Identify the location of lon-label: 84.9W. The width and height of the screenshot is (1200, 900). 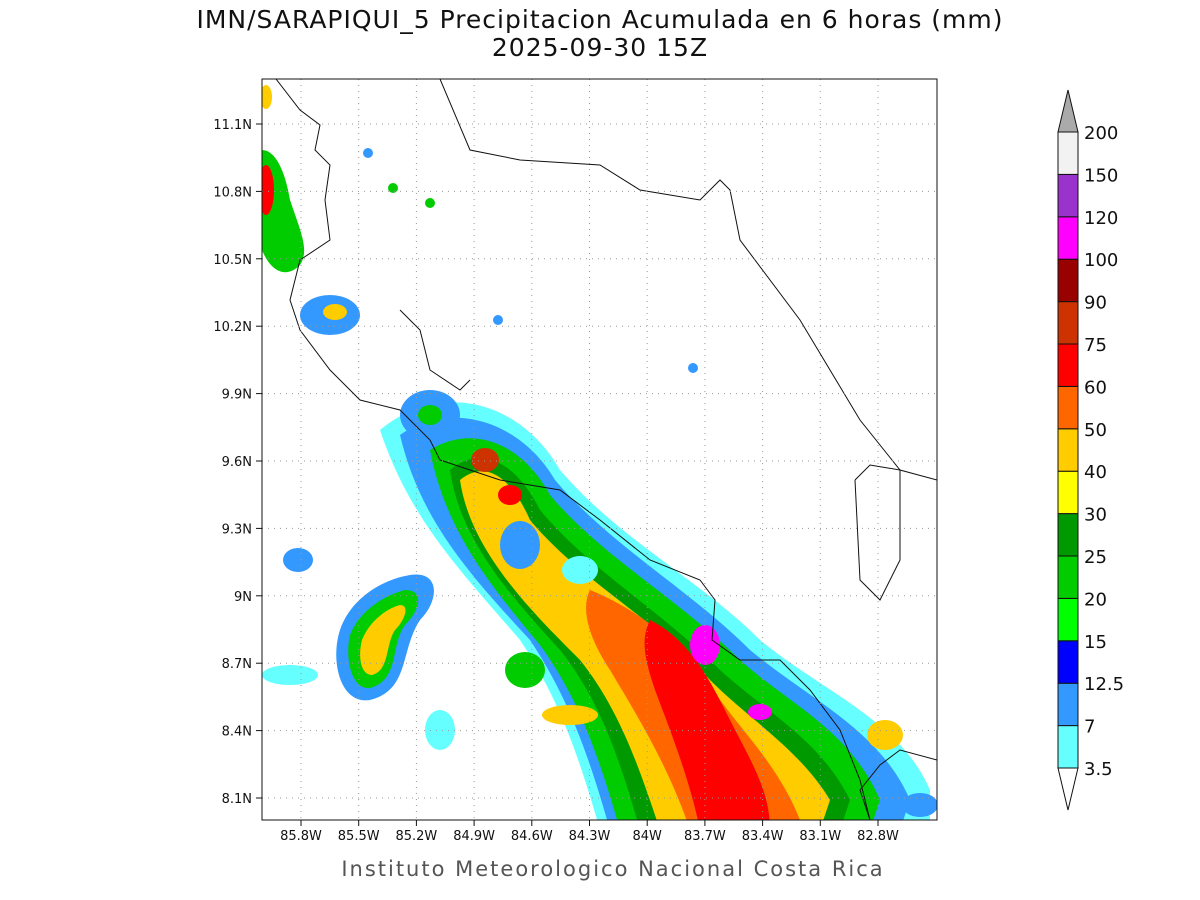
(474, 836).